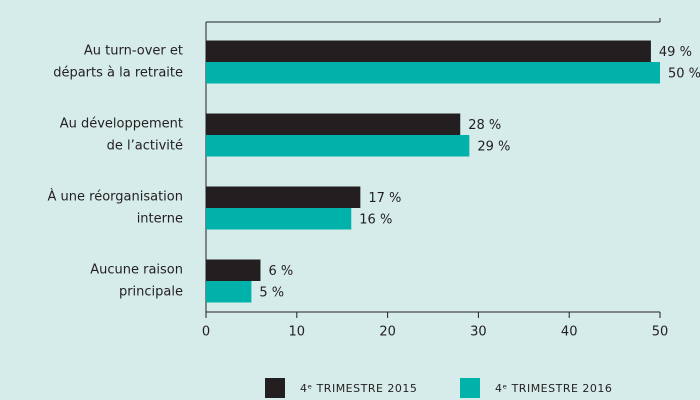 This screenshot has width=700, height=400. Describe the element at coordinates (151, 292) in the screenshot. I see `category-label: principale` at that location.